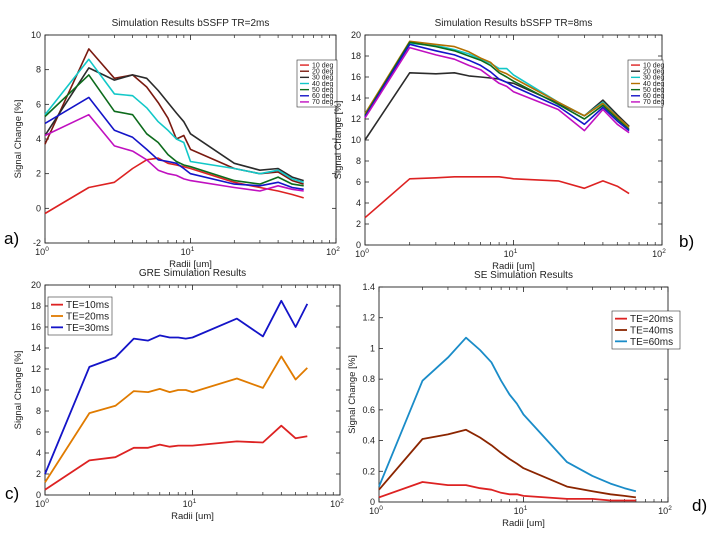 This screenshot has height=537, width=727. What do you see at coordinates (686, 241) in the screenshot?
I see `panel-label: b)` at bounding box center [686, 241].